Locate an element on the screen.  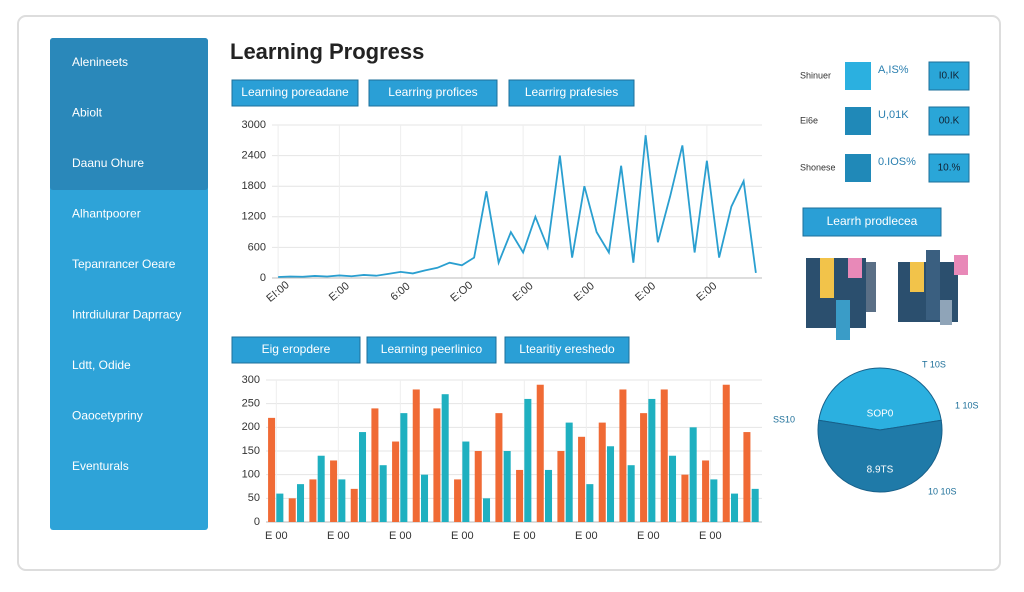
tab-button-label: Eig eropdere is located at coordinates (296, 349).